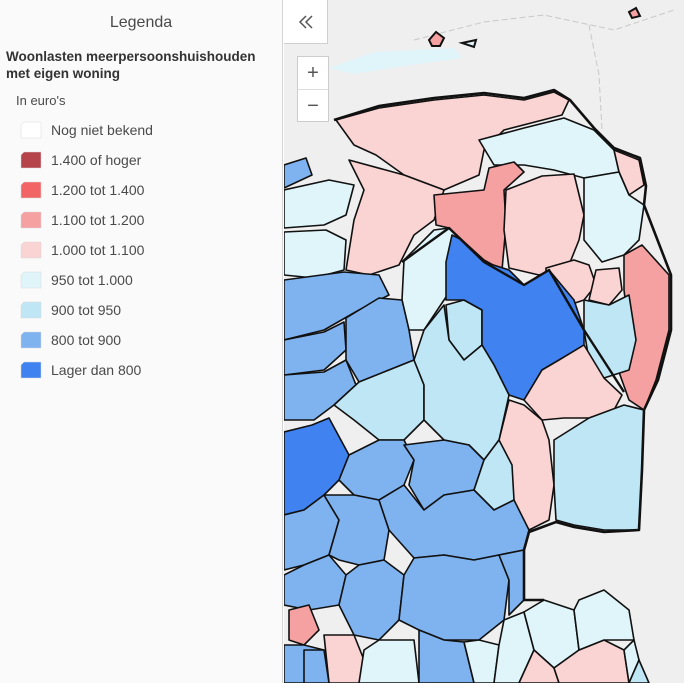 The height and width of the screenshot is (683, 684). Describe the element at coordinates (98, 250) in the screenshot. I see `legend-label: 1.000 tot 1.100` at that location.